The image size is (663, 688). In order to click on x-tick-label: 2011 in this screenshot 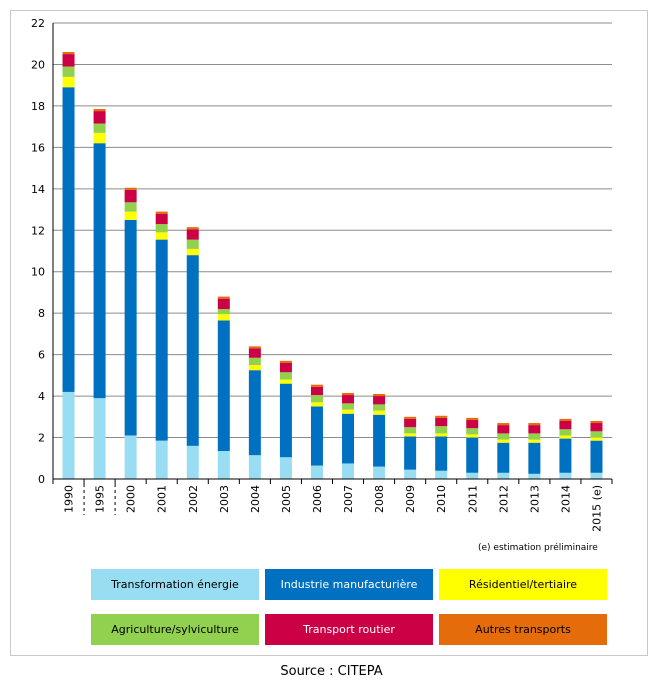, I will do `click(472, 499)`.